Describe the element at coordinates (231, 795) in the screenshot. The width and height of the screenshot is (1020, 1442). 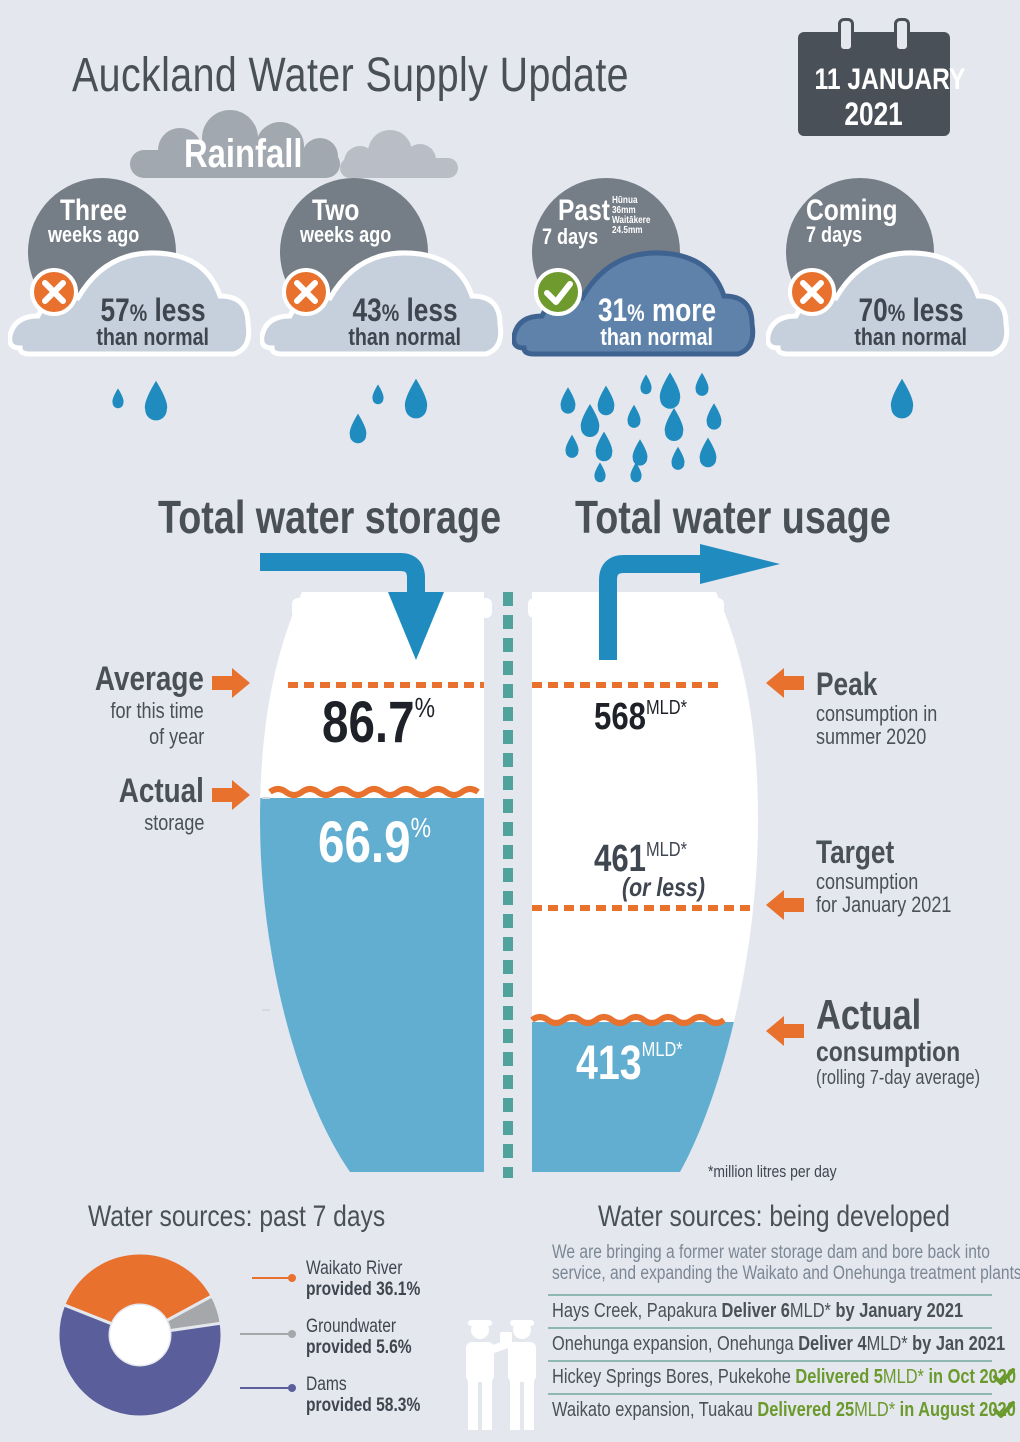
I see `actual-storage-pointer-icon` at that location.